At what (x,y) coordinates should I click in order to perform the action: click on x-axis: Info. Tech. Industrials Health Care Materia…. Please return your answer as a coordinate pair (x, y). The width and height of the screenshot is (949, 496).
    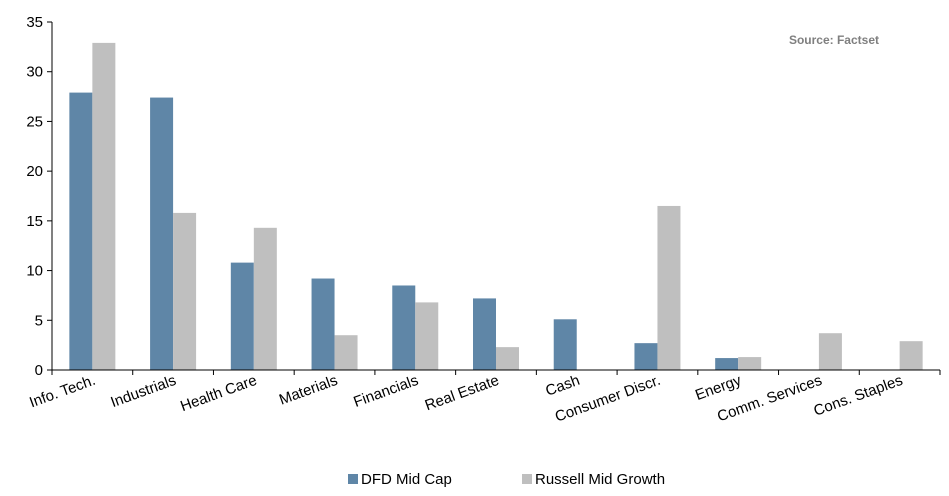
    Looking at the image, I should click on (484, 397).